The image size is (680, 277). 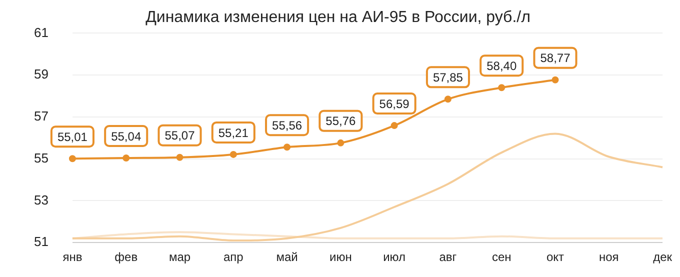 What do you see at coordinates (41, 74) in the screenshot?
I see `y-tick-label: 59` at bounding box center [41, 74].